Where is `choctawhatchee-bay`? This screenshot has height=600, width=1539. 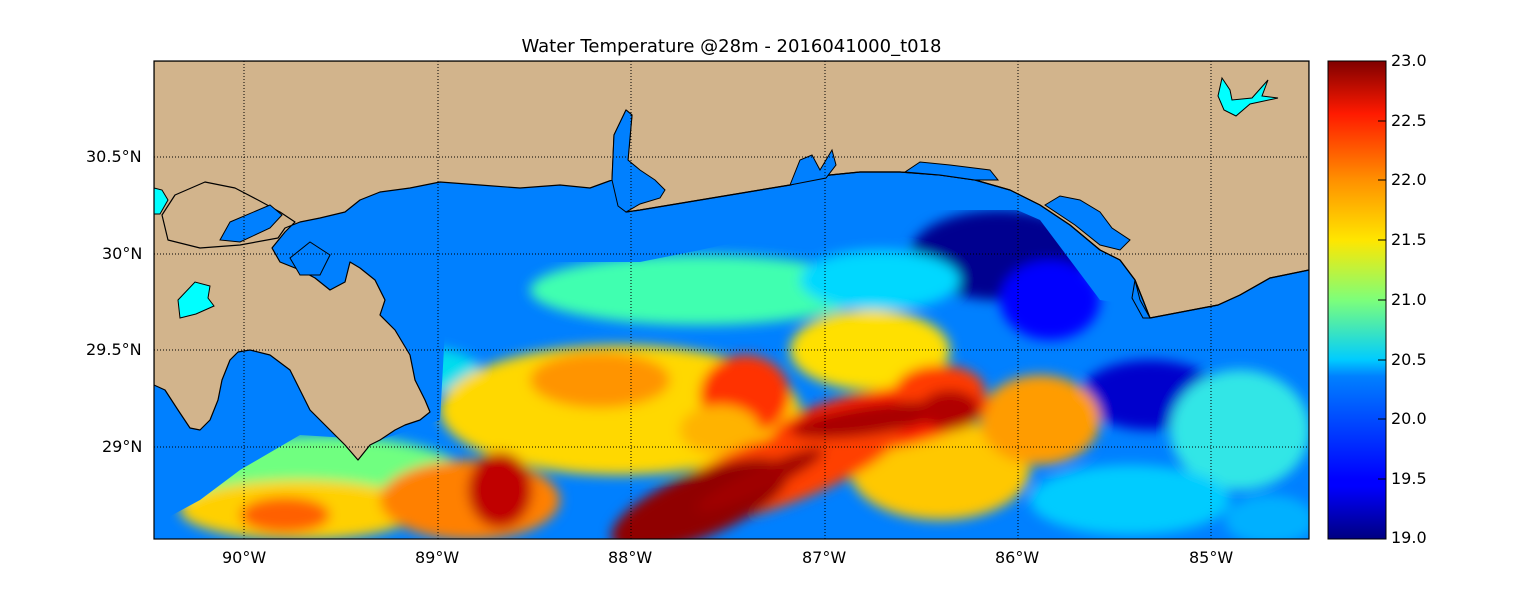 choctawhatchee-bay is located at coordinates (951, 171).